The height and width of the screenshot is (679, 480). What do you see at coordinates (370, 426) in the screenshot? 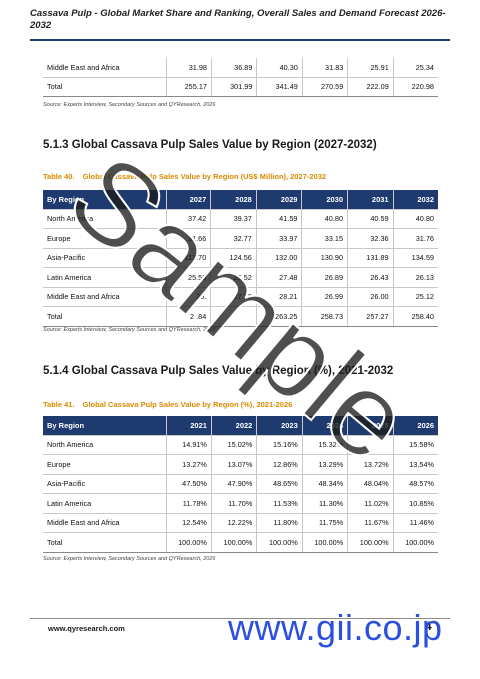
I see `column-header: 2025` at bounding box center [370, 426].